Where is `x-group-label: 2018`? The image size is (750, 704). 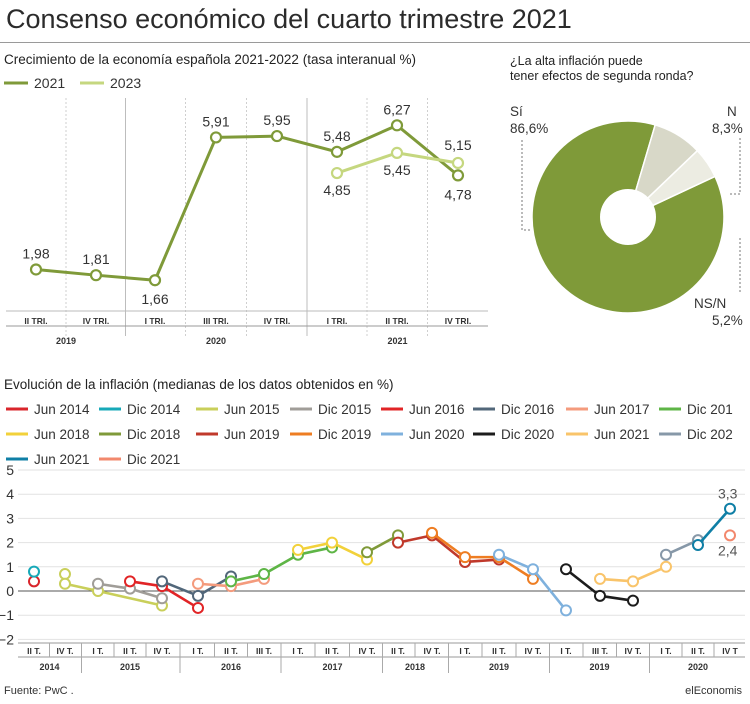
x-group-label: 2018 is located at coordinates (415, 667).